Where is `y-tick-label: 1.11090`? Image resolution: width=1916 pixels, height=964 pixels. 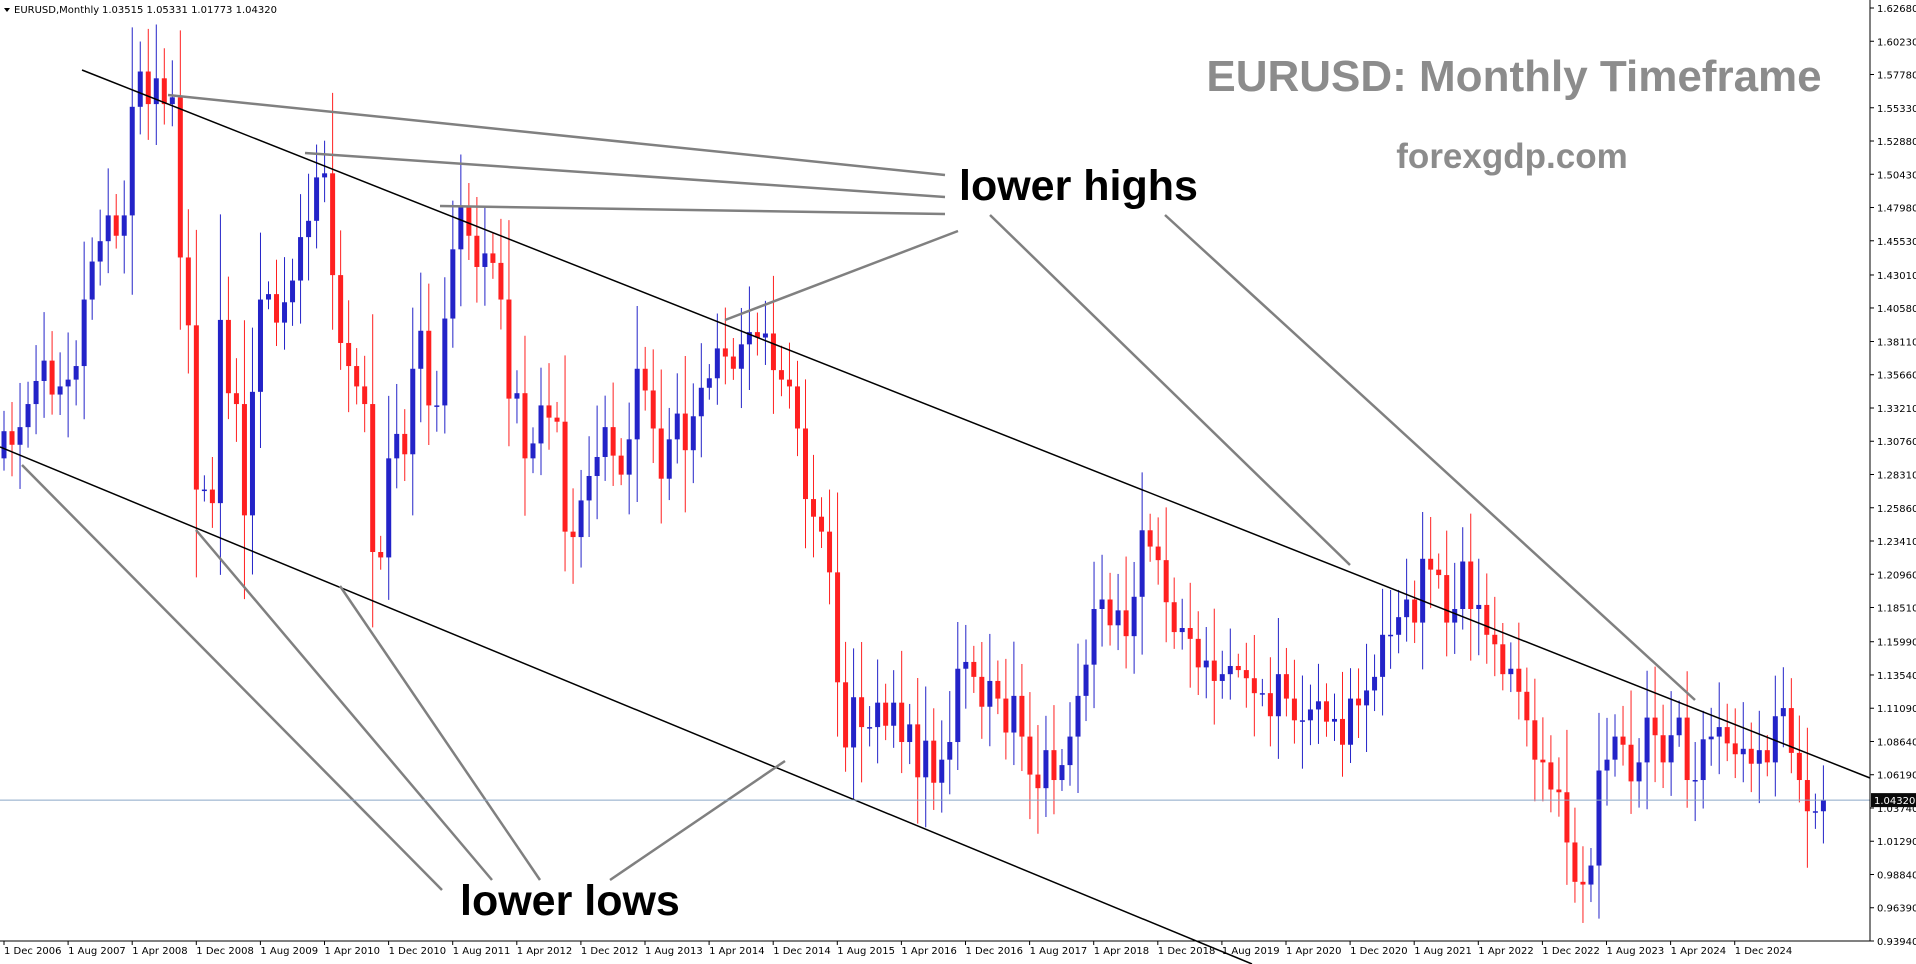
y-tick-label: 1.11090 is located at coordinates (1896, 709).